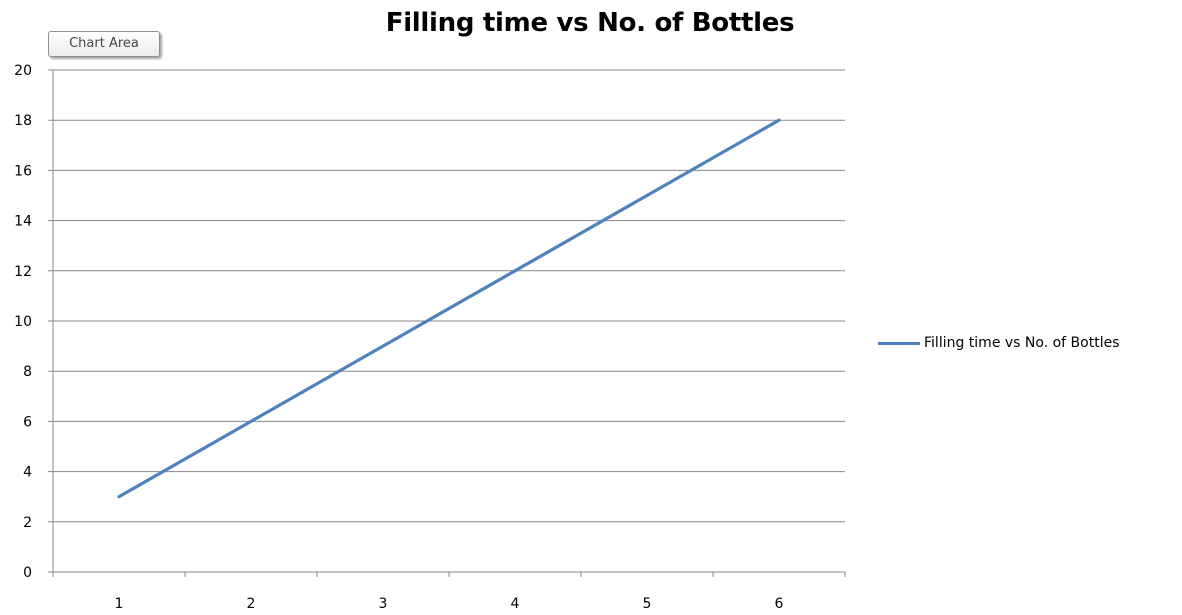  I want to click on y-tick-label: 20, so click(23, 71).